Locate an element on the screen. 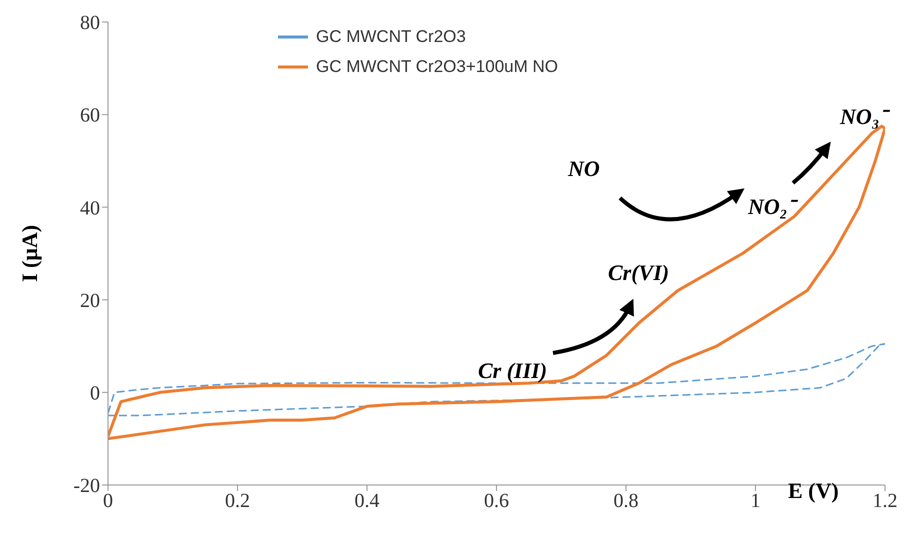  annotation: Cr(VI) is located at coordinates (639, 272).